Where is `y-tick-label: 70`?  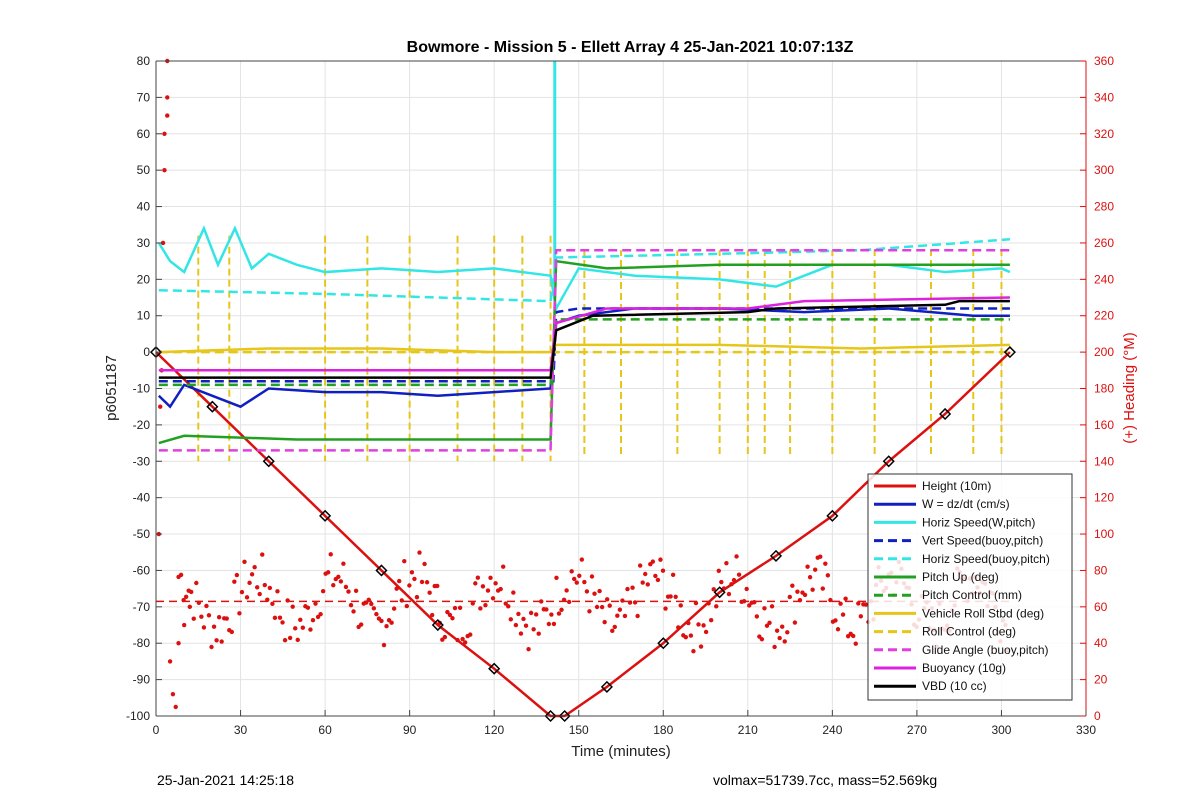 y-tick-label: 70 is located at coordinates (144, 97).